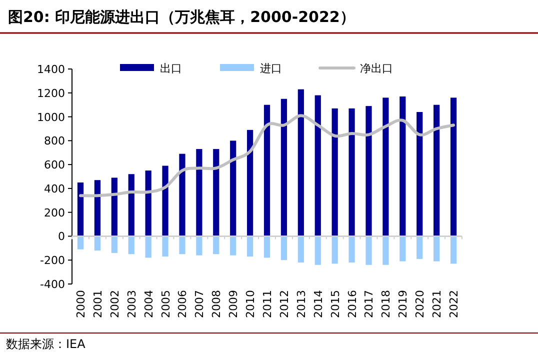 The height and width of the screenshot is (357, 538). Describe the element at coordinates (81, 304) in the screenshot. I see `x-tick-label: 2000` at that location.